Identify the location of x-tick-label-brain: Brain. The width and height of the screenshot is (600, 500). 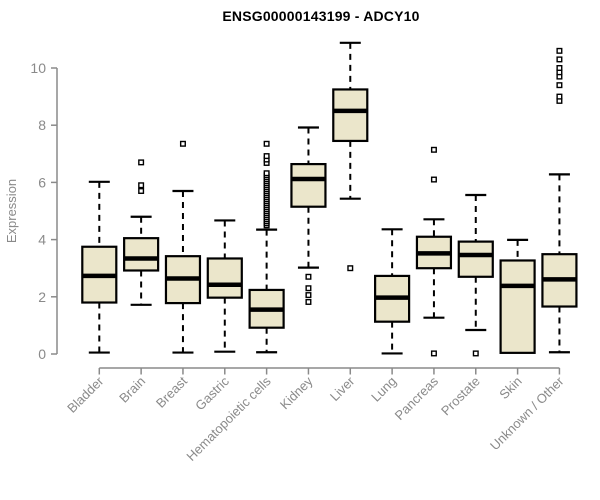
(132, 390).